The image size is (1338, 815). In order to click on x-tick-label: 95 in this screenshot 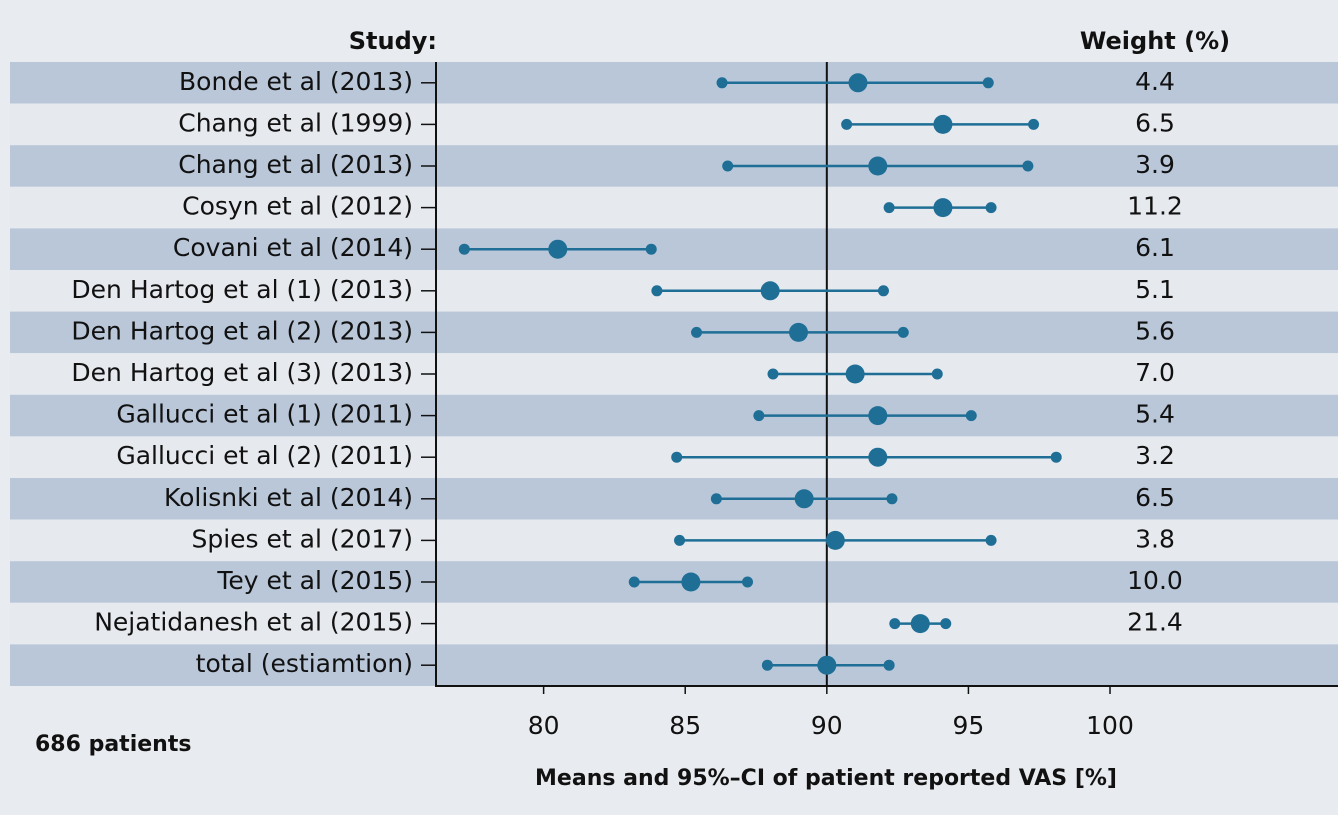, I will do `click(969, 725)`.